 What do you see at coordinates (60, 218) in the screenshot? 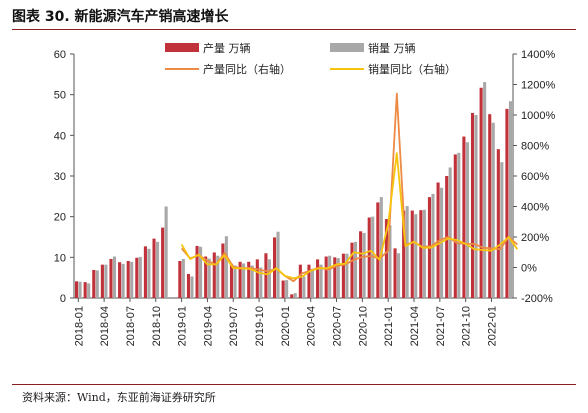
I see `left-tick-label: 20` at bounding box center [60, 218].